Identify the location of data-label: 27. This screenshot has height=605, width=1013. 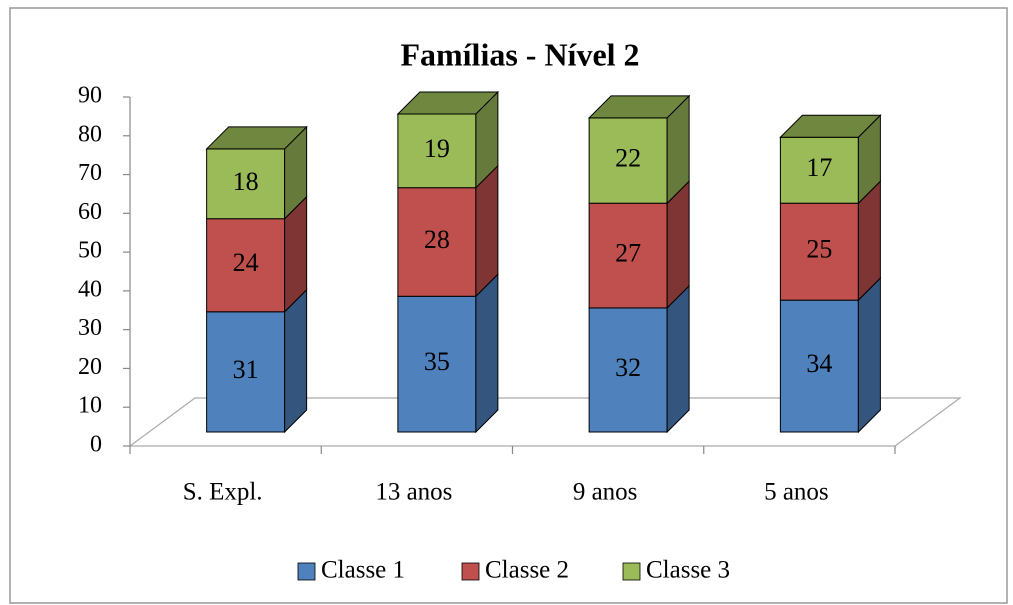
(628, 253).